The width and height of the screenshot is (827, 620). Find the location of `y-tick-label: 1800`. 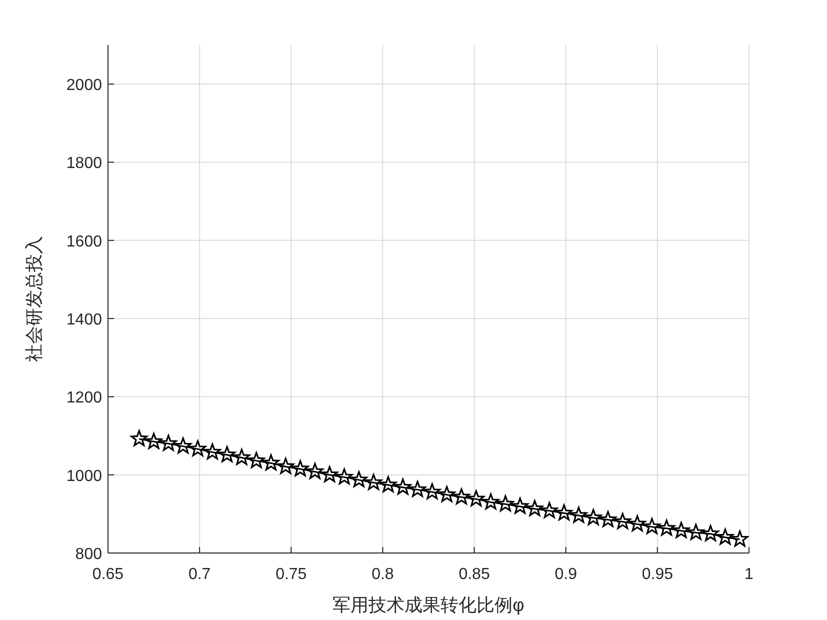

y-tick-label: 1800 is located at coordinates (84, 163).